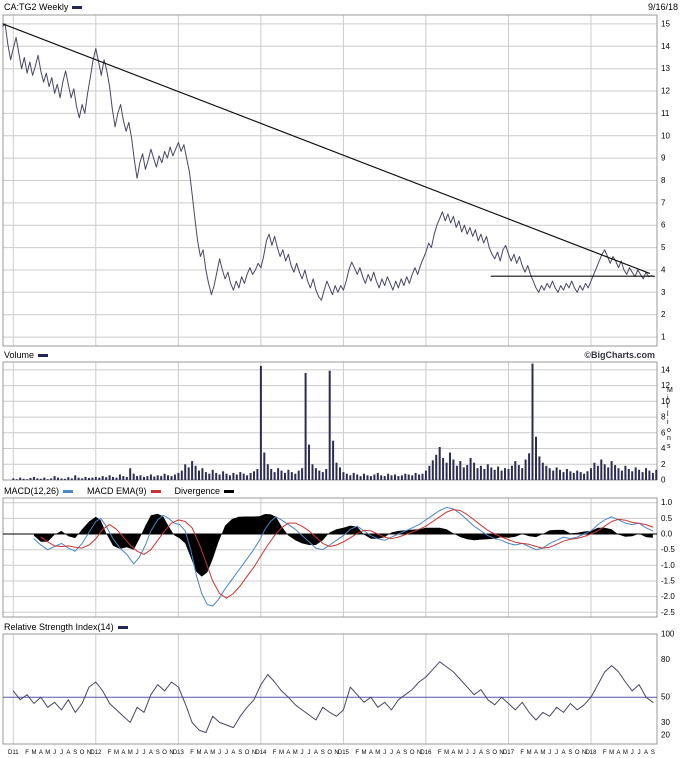  Describe the element at coordinates (591, 753) in the screenshot. I see `svg-text: D18` at that location.